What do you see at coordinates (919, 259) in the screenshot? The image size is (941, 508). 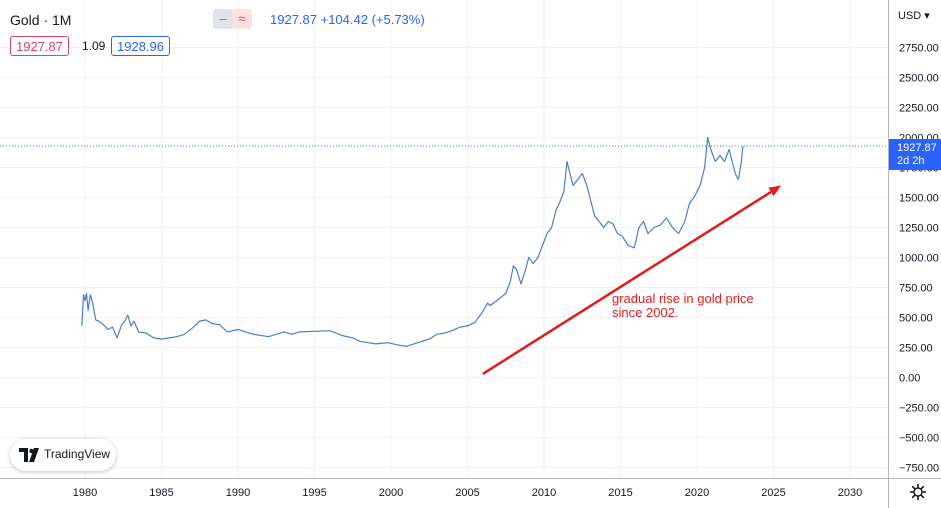 I see `y-tick-label: 1000.00` at bounding box center [919, 259].